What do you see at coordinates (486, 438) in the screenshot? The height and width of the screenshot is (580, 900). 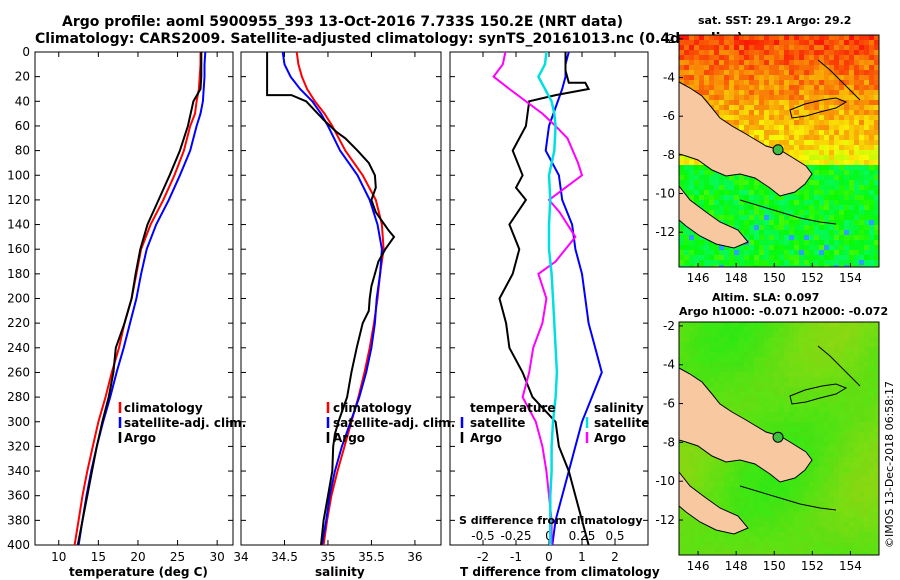 I see `legend-left-argo: Argo` at bounding box center [486, 438].